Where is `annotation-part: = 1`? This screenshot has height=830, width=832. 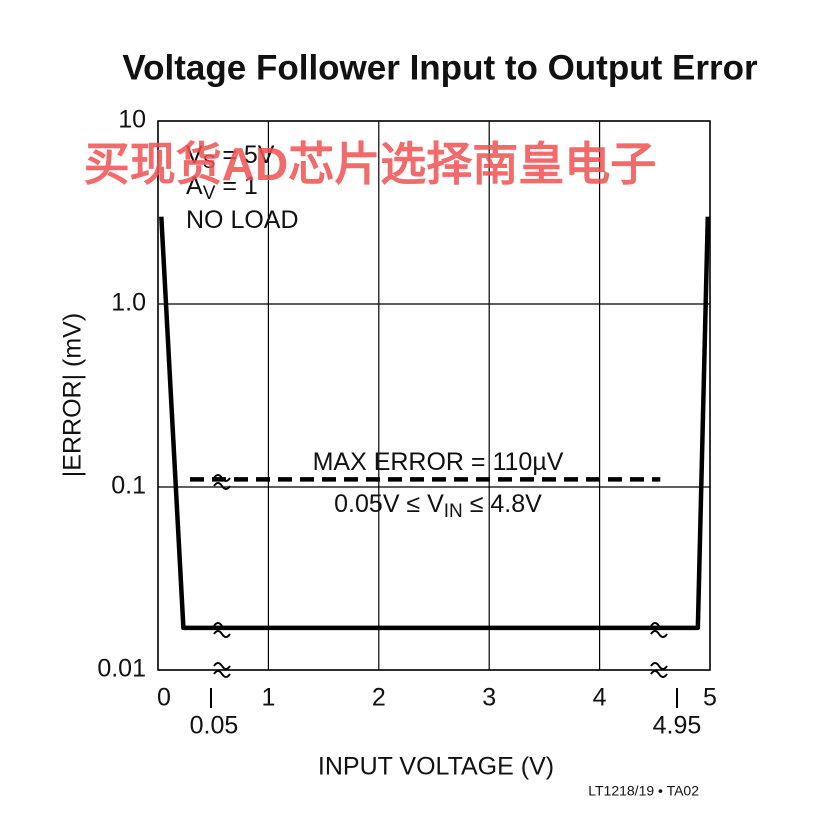
annotation-part: = 1 is located at coordinates (236, 186).